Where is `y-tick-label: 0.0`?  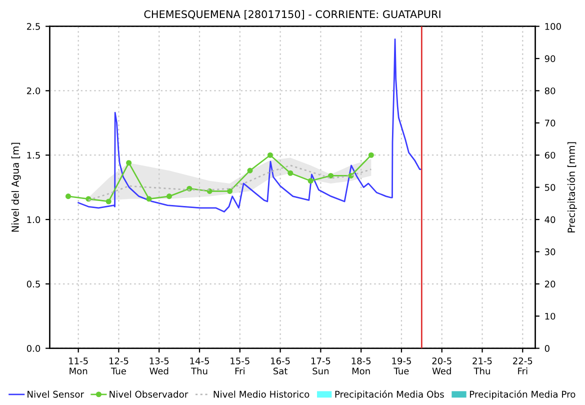 y-tick-label: 0.0 is located at coordinates (33, 348).